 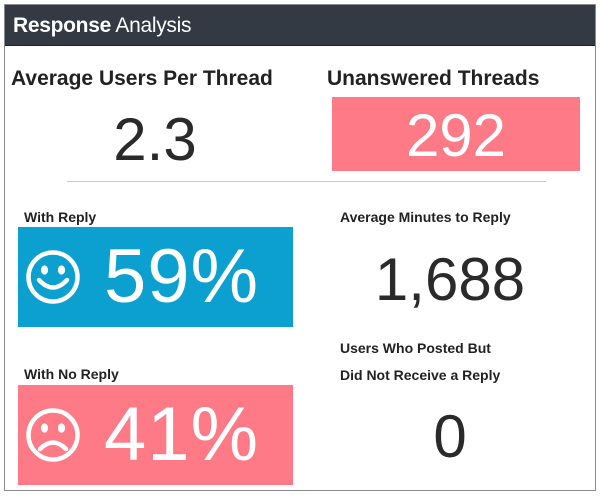 What do you see at coordinates (425, 217) in the screenshot?
I see `avg-minutes-to-reply-label: Average Minutes to Reply` at bounding box center [425, 217].